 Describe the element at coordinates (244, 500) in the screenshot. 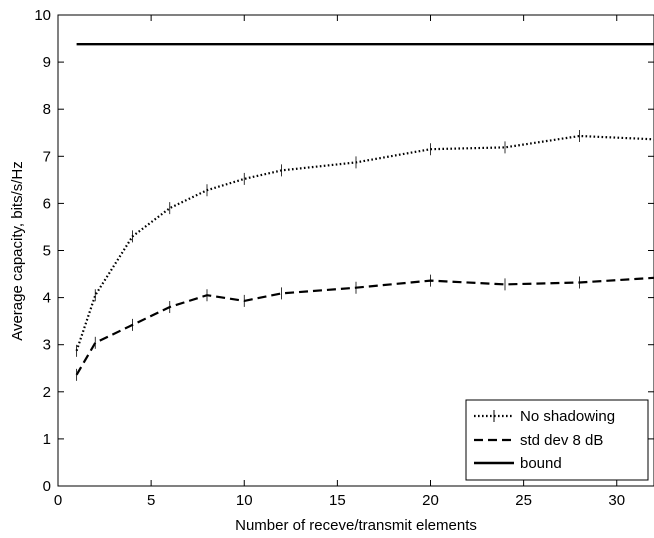

I see `x-tick-label: 10` at that location.